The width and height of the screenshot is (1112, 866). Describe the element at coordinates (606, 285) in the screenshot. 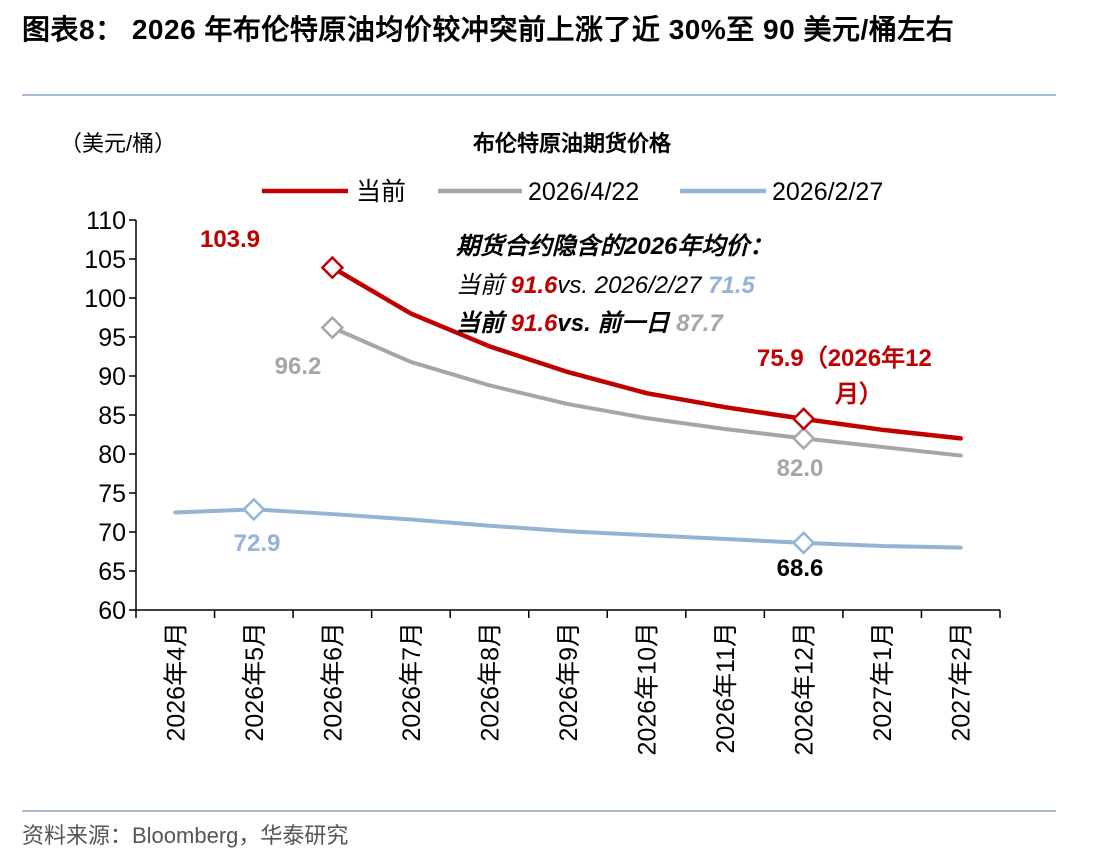

I see `note-line-1: 当前 91.6vs. 2026/2/27 71.5` at that location.